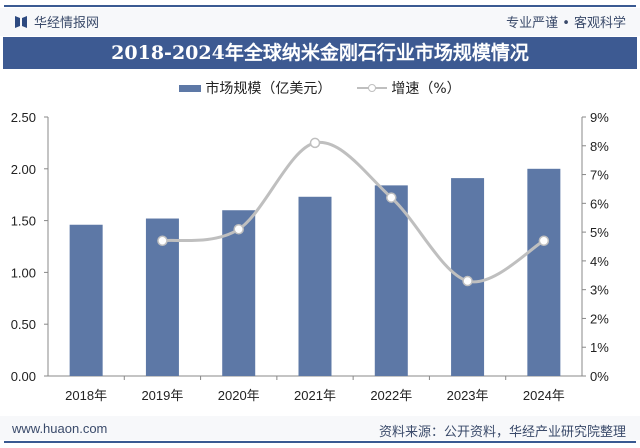 This screenshot has width=640, height=448. Describe the element at coordinates (86, 395) in the screenshot. I see `x-tick-label: 2018年` at that location.